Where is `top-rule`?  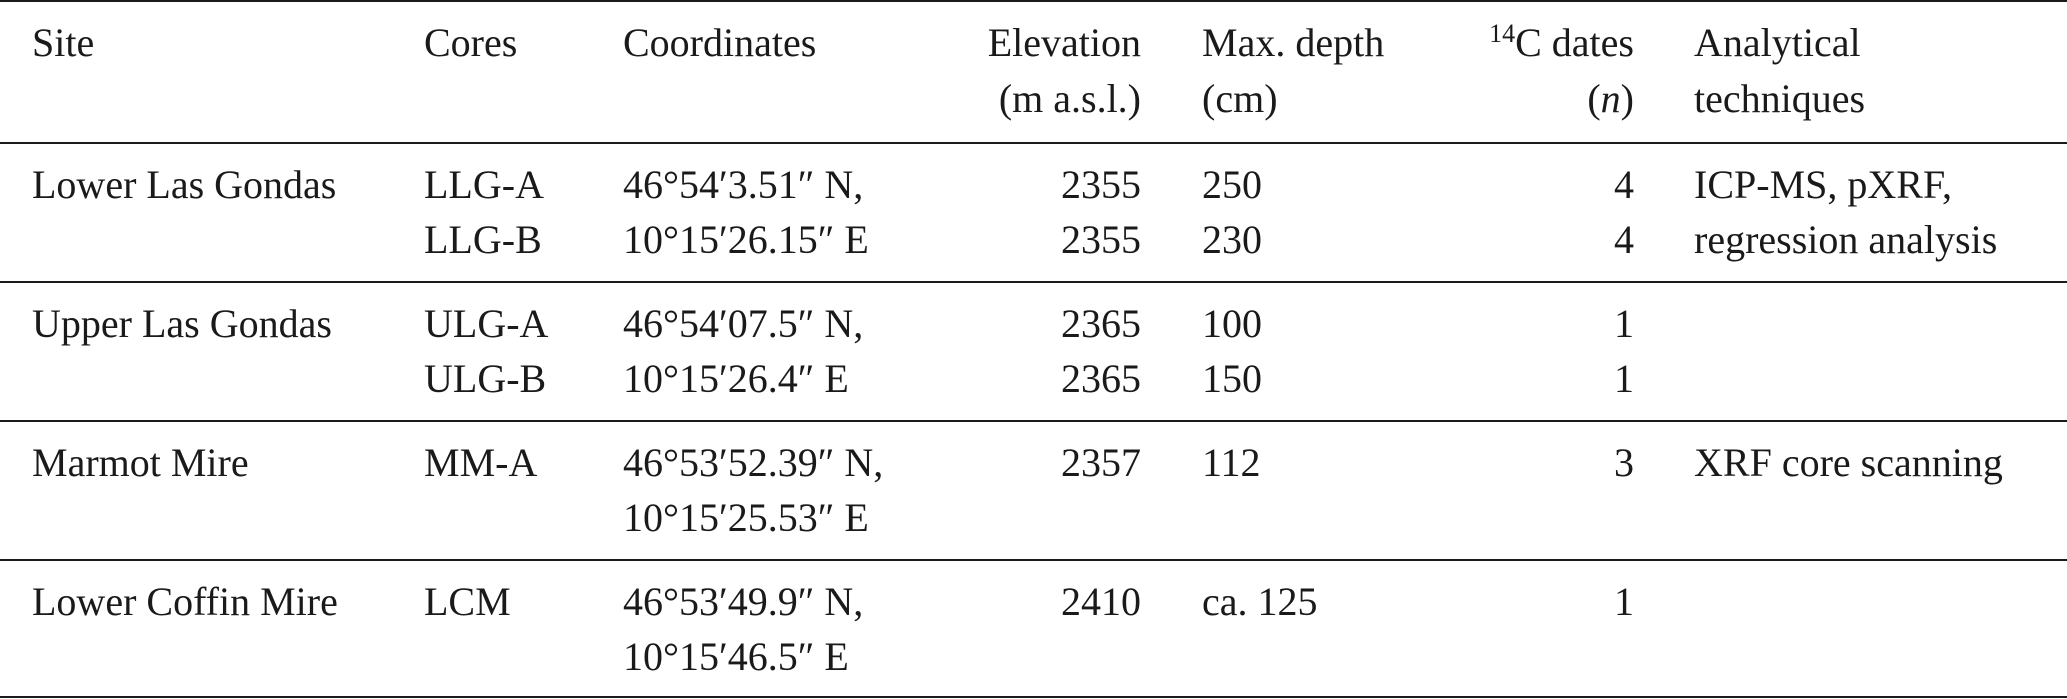
top-rule is located at coordinates (1033, 1).